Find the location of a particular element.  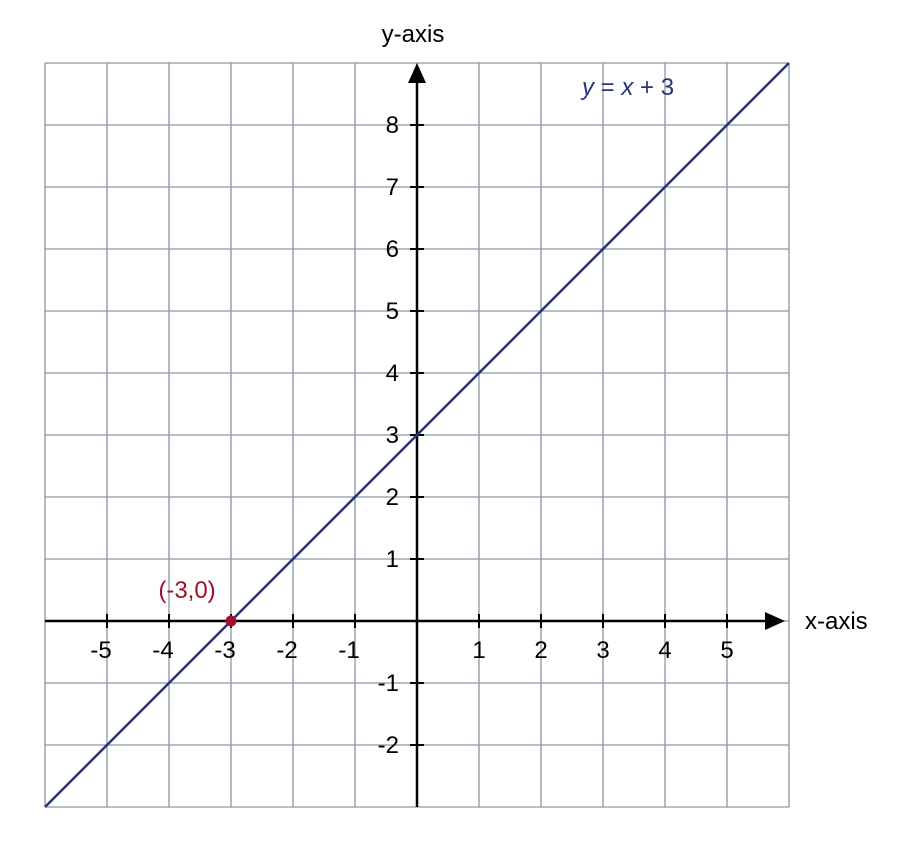

y-tick-label: 1 is located at coordinates (392, 559).